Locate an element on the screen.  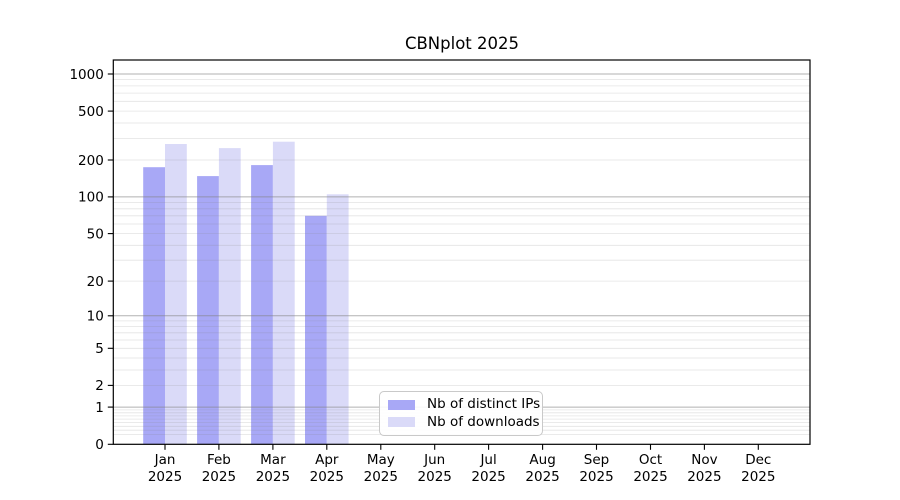
y-tick-label-20: 20 is located at coordinates (95, 282).